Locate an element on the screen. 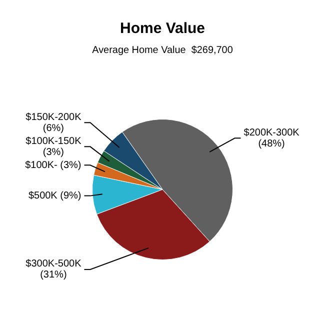  slice-label: $100K-150K is located at coordinates (54, 141).